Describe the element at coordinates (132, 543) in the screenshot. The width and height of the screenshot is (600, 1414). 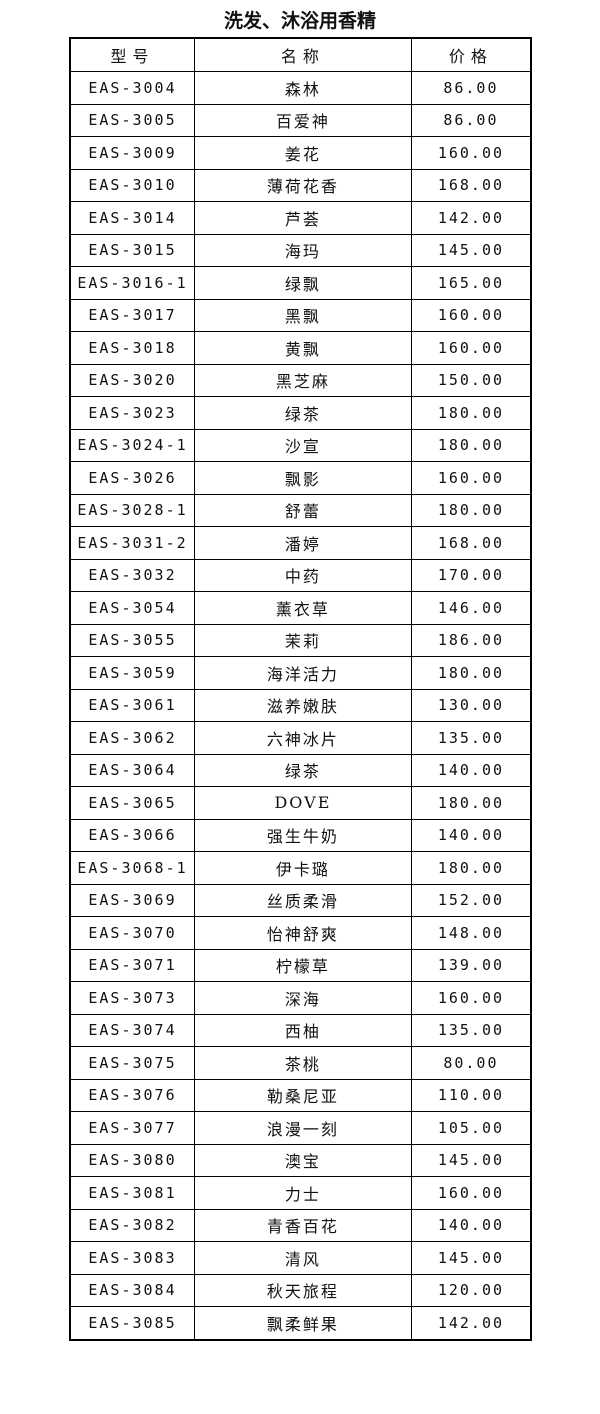
I see `model-cell: EAS-3031-2` at that location.